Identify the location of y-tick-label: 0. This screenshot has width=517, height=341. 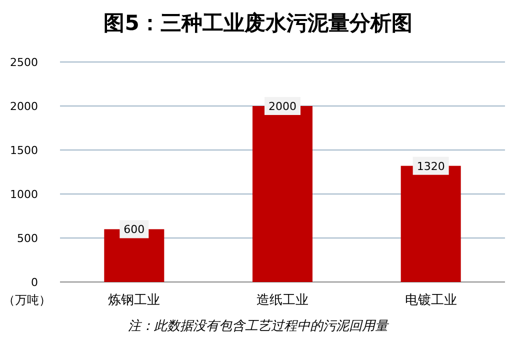
(34, 282).